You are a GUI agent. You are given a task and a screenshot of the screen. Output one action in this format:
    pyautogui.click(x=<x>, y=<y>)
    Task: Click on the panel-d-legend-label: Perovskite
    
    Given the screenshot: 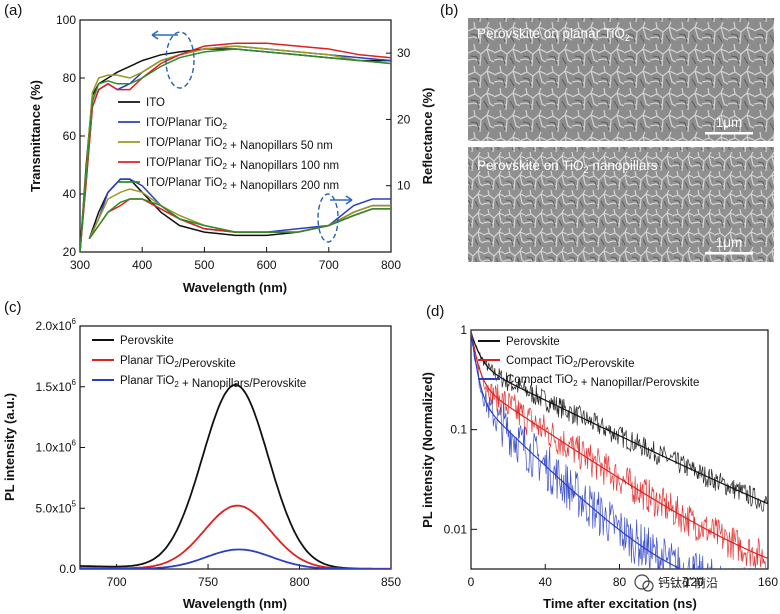 What is the action you would take?
    pyautogui.click(x=533, y=342)
    